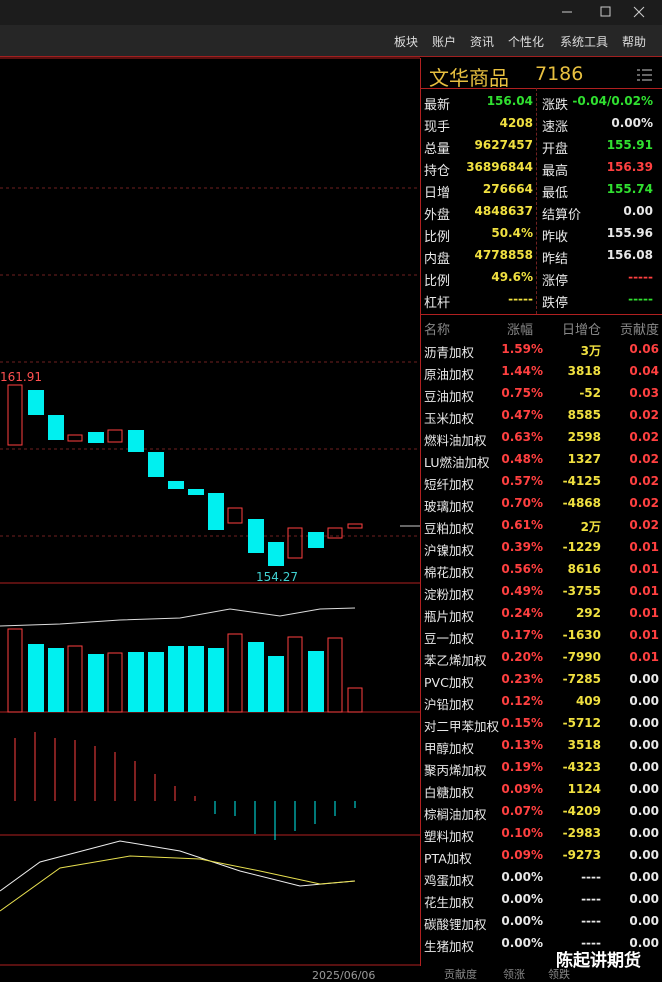 The width and height of the screenshot is (662, 982). Describe the element at coordinates (449, 946) in the screenshot. I see `row-name: 生猪加权` at that location.